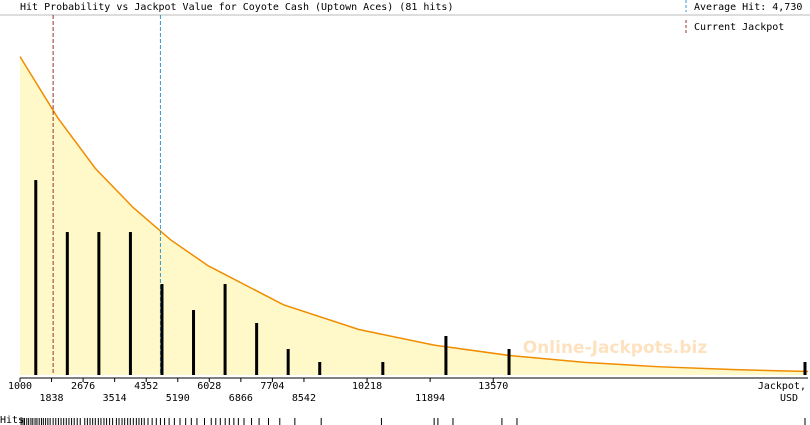 This screenshot has height=425, width=810. I want to click on x-tick-label: 1000, so click(20, 386).